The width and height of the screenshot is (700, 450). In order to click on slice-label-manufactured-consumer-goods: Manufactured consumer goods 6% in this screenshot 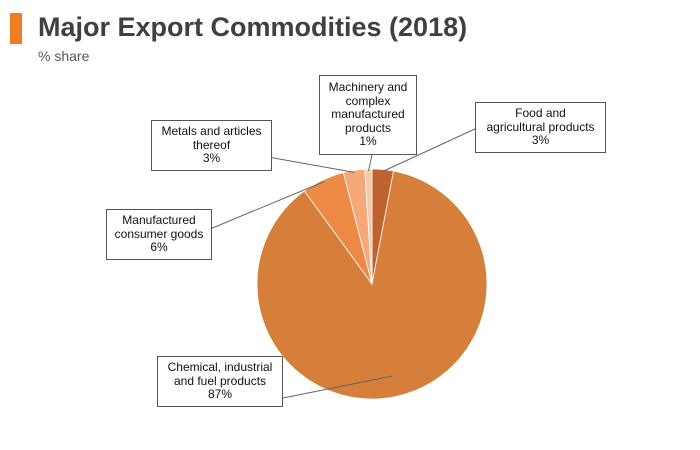, I will do `click(159, 234)`.